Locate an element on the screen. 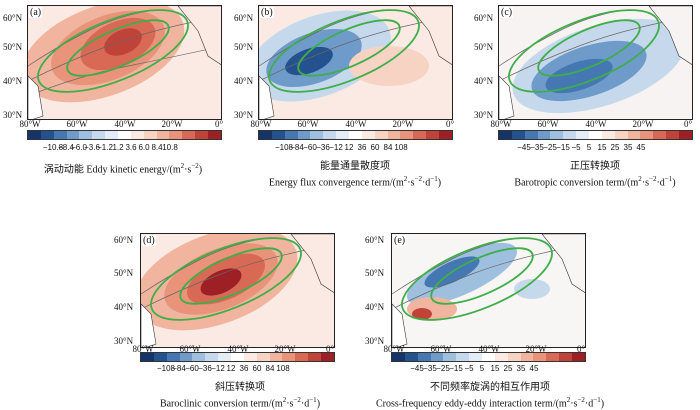 The height and width of the screenshot is (410, 700). colorbar-tick-label: 108 is located at coordinates (401, 147).